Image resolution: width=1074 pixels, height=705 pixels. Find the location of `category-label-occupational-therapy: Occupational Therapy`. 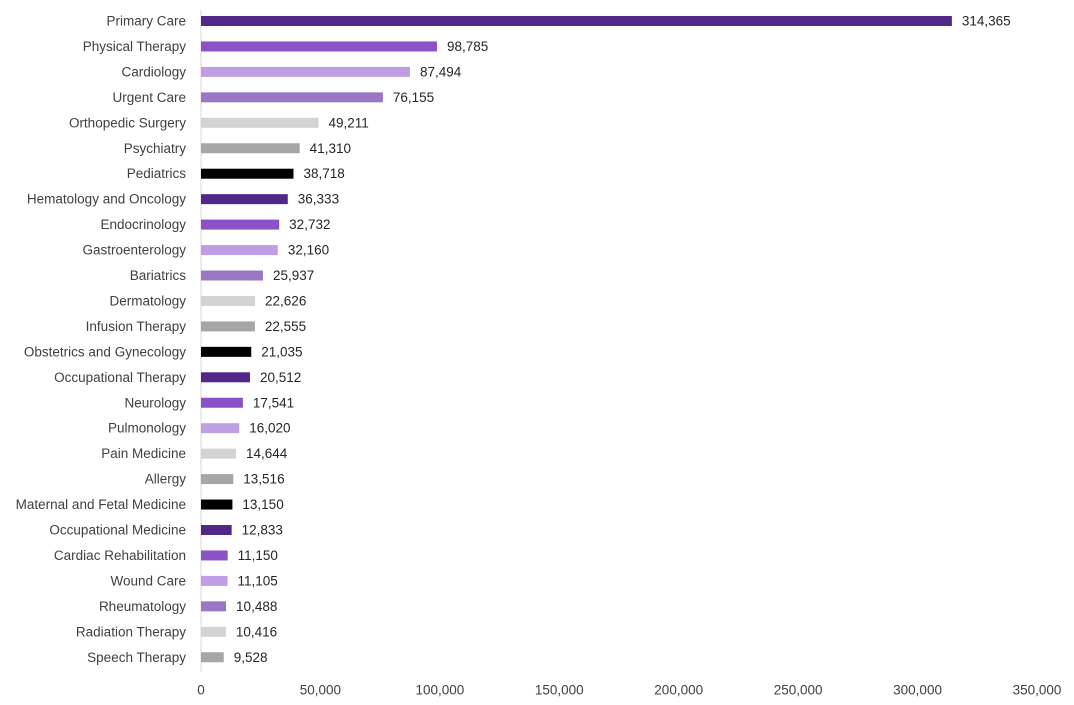

category-label-occupational-therapy: Occupational Therapy is located at coordinates (120, 377).